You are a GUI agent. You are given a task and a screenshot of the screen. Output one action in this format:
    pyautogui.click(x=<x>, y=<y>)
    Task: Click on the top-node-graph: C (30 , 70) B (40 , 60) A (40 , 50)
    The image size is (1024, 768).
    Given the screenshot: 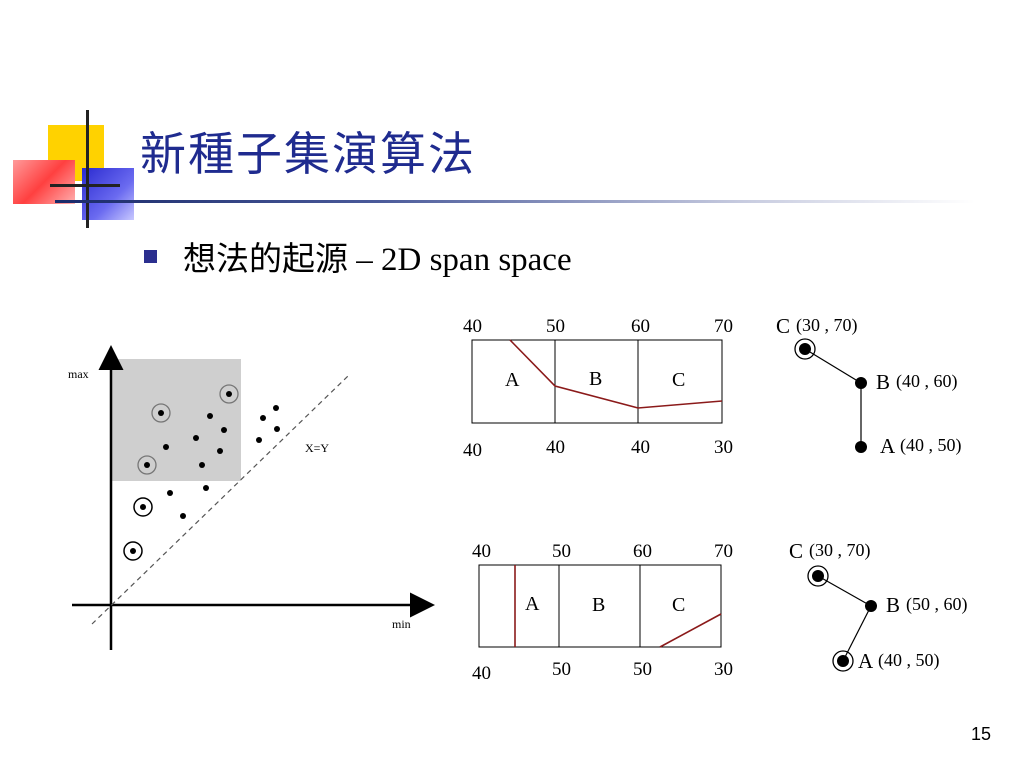 What is the action you would take?
    pyautogui.click(x=869, y=386)
    